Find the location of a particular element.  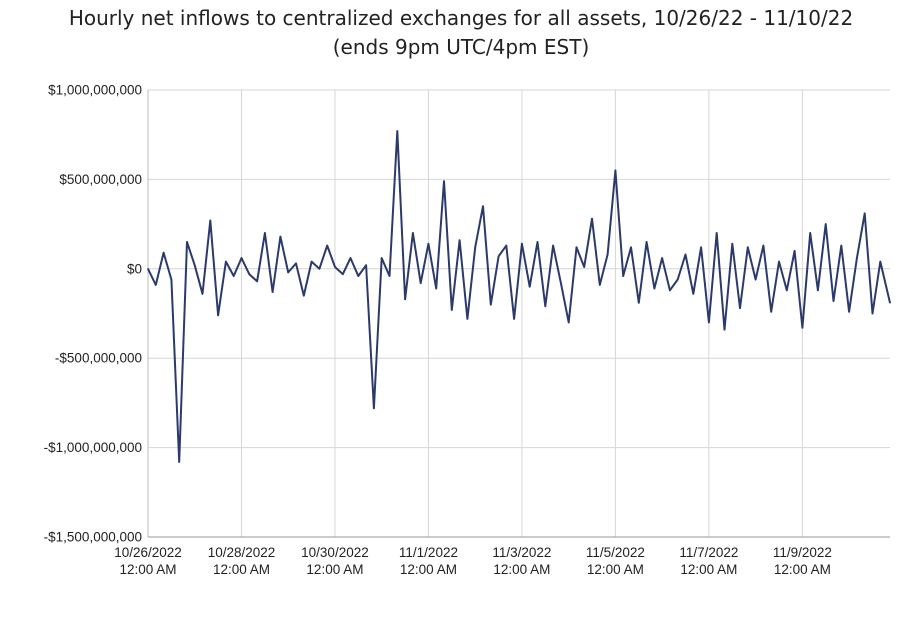

x-tick-label: 11/5/2022 12:00 AM is located at coordinates (615, 561).